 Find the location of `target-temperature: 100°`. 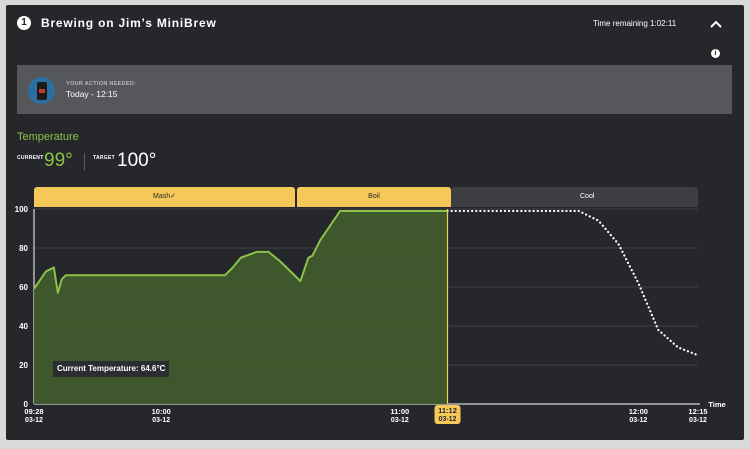

target-temperature: 100° is located at coordinates (137, 160).